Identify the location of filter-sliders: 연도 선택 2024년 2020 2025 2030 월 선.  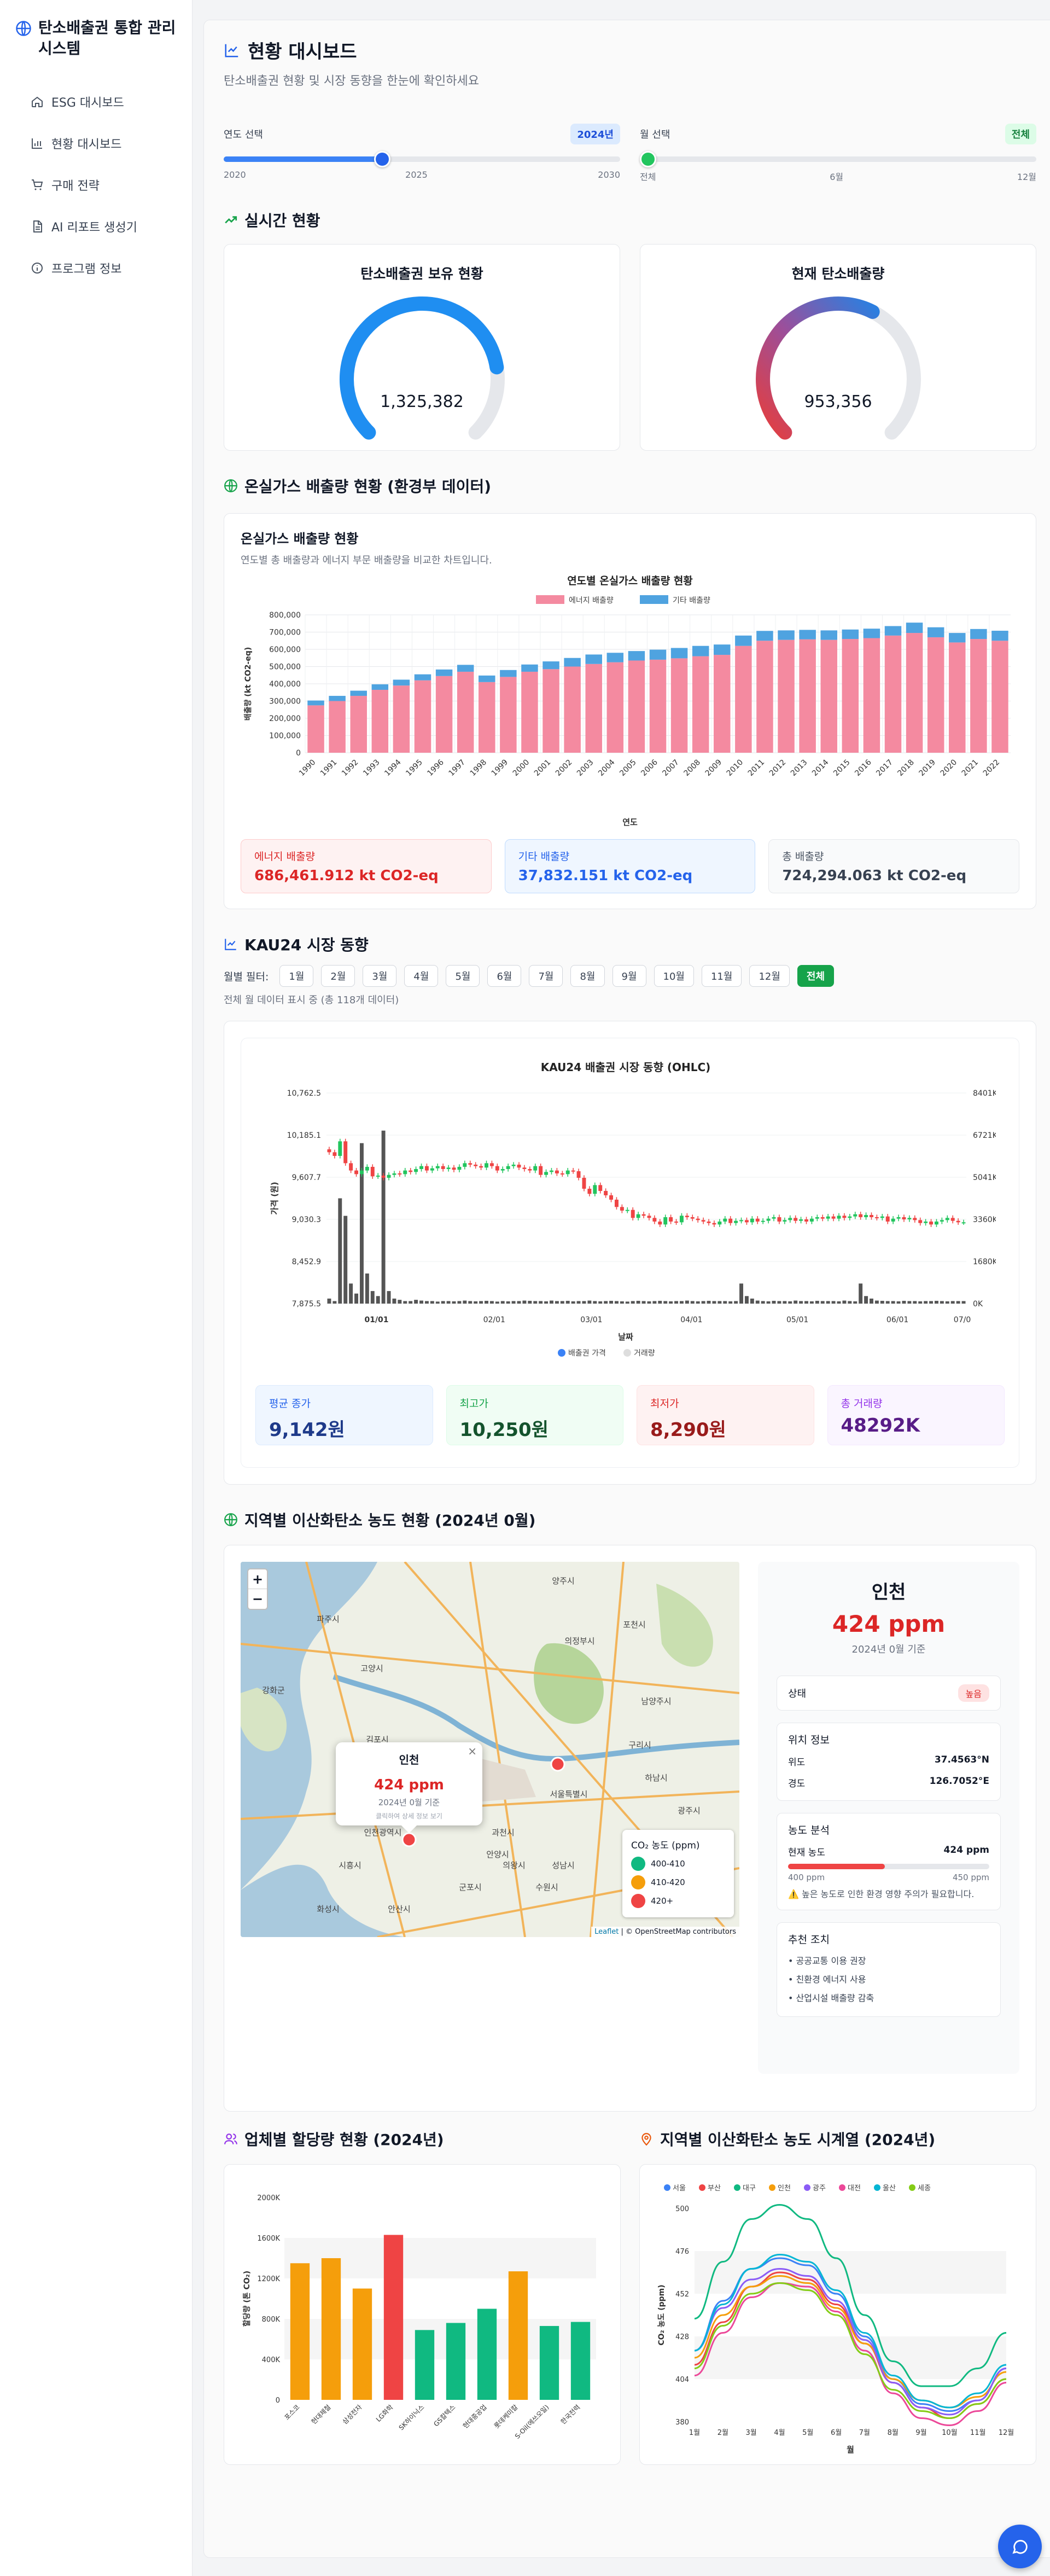
(630, 153).